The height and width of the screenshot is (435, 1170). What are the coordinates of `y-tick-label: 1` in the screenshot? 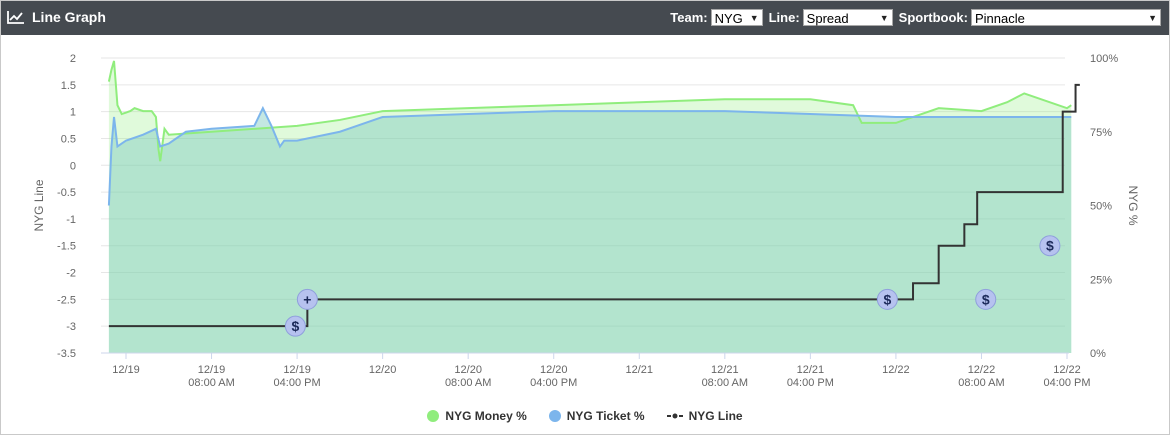 It's located at (73, 113).